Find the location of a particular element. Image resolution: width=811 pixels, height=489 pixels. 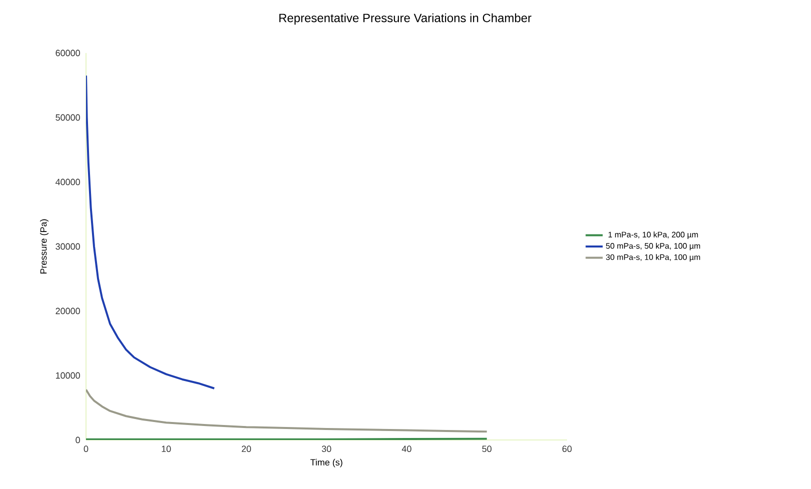

y-tick-label: 50000 is located at coordinates (68, 117).